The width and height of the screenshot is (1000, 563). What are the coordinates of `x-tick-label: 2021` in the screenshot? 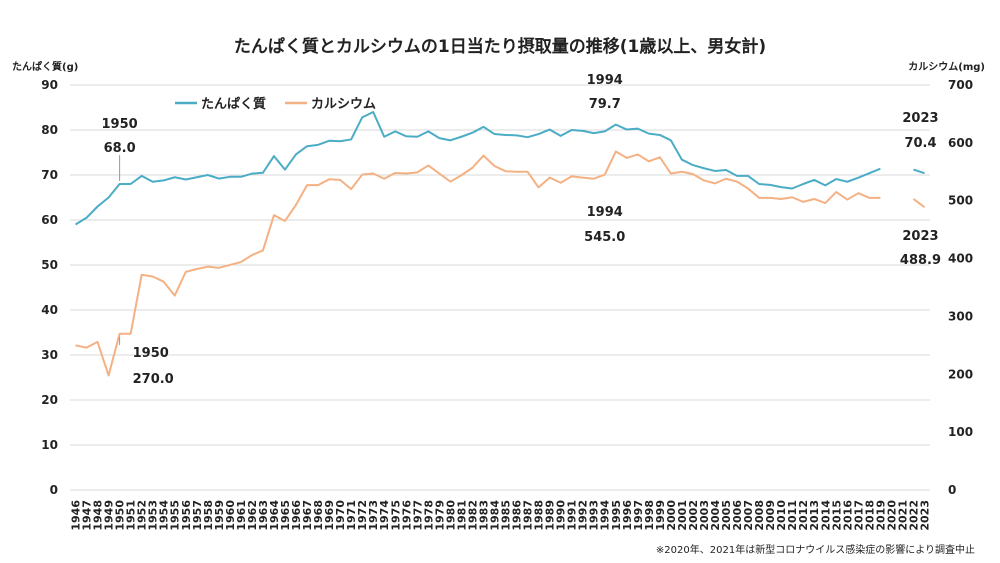 It's located at (902, 515).